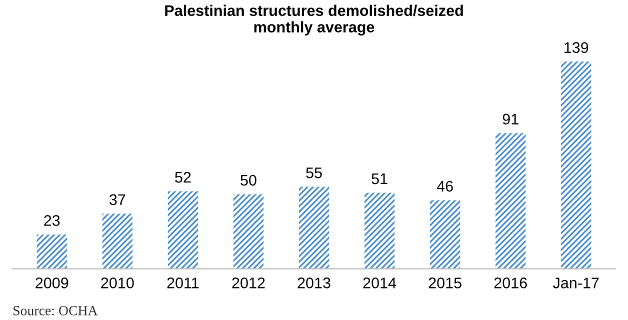  I want to click on chart-title: Palestinian structures demolished/seized monthly average, so click(314, 20).